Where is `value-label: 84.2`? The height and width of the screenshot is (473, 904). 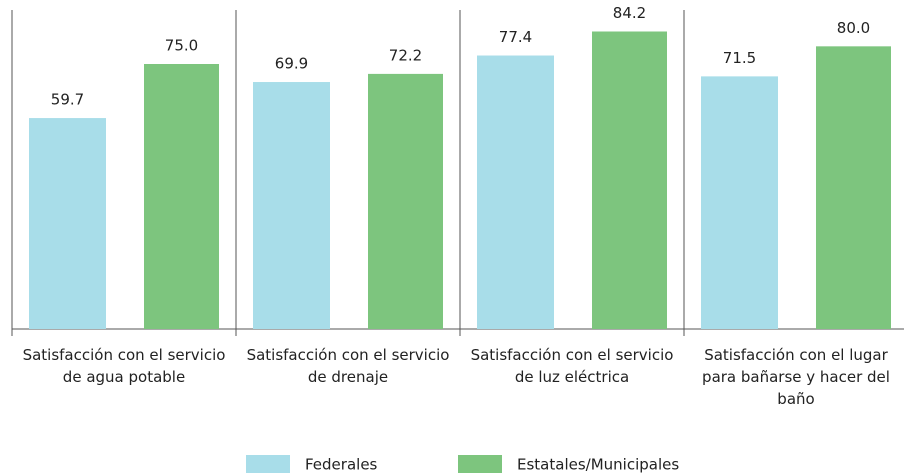
value-label: 84.2 is located at coordinates (629, 13).